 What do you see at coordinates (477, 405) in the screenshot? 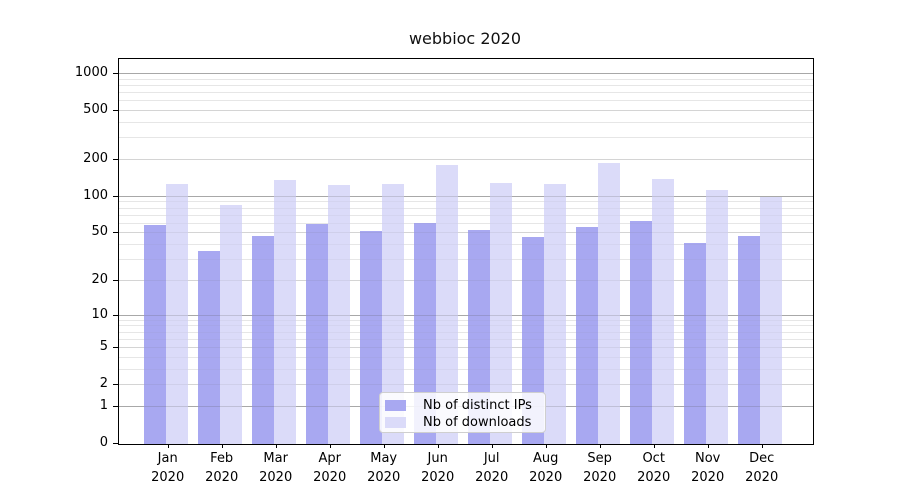
I see `legend-label-distinct-ips: Nb of distinct IPs` at bounding box center [477, 405].